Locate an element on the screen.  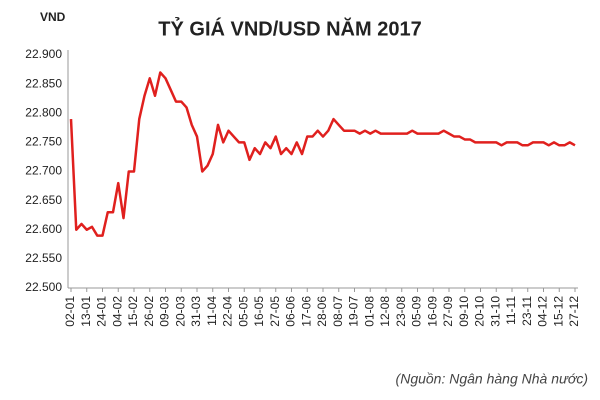
x-tick-label: 31-10 is located at coordinates (495, 311).